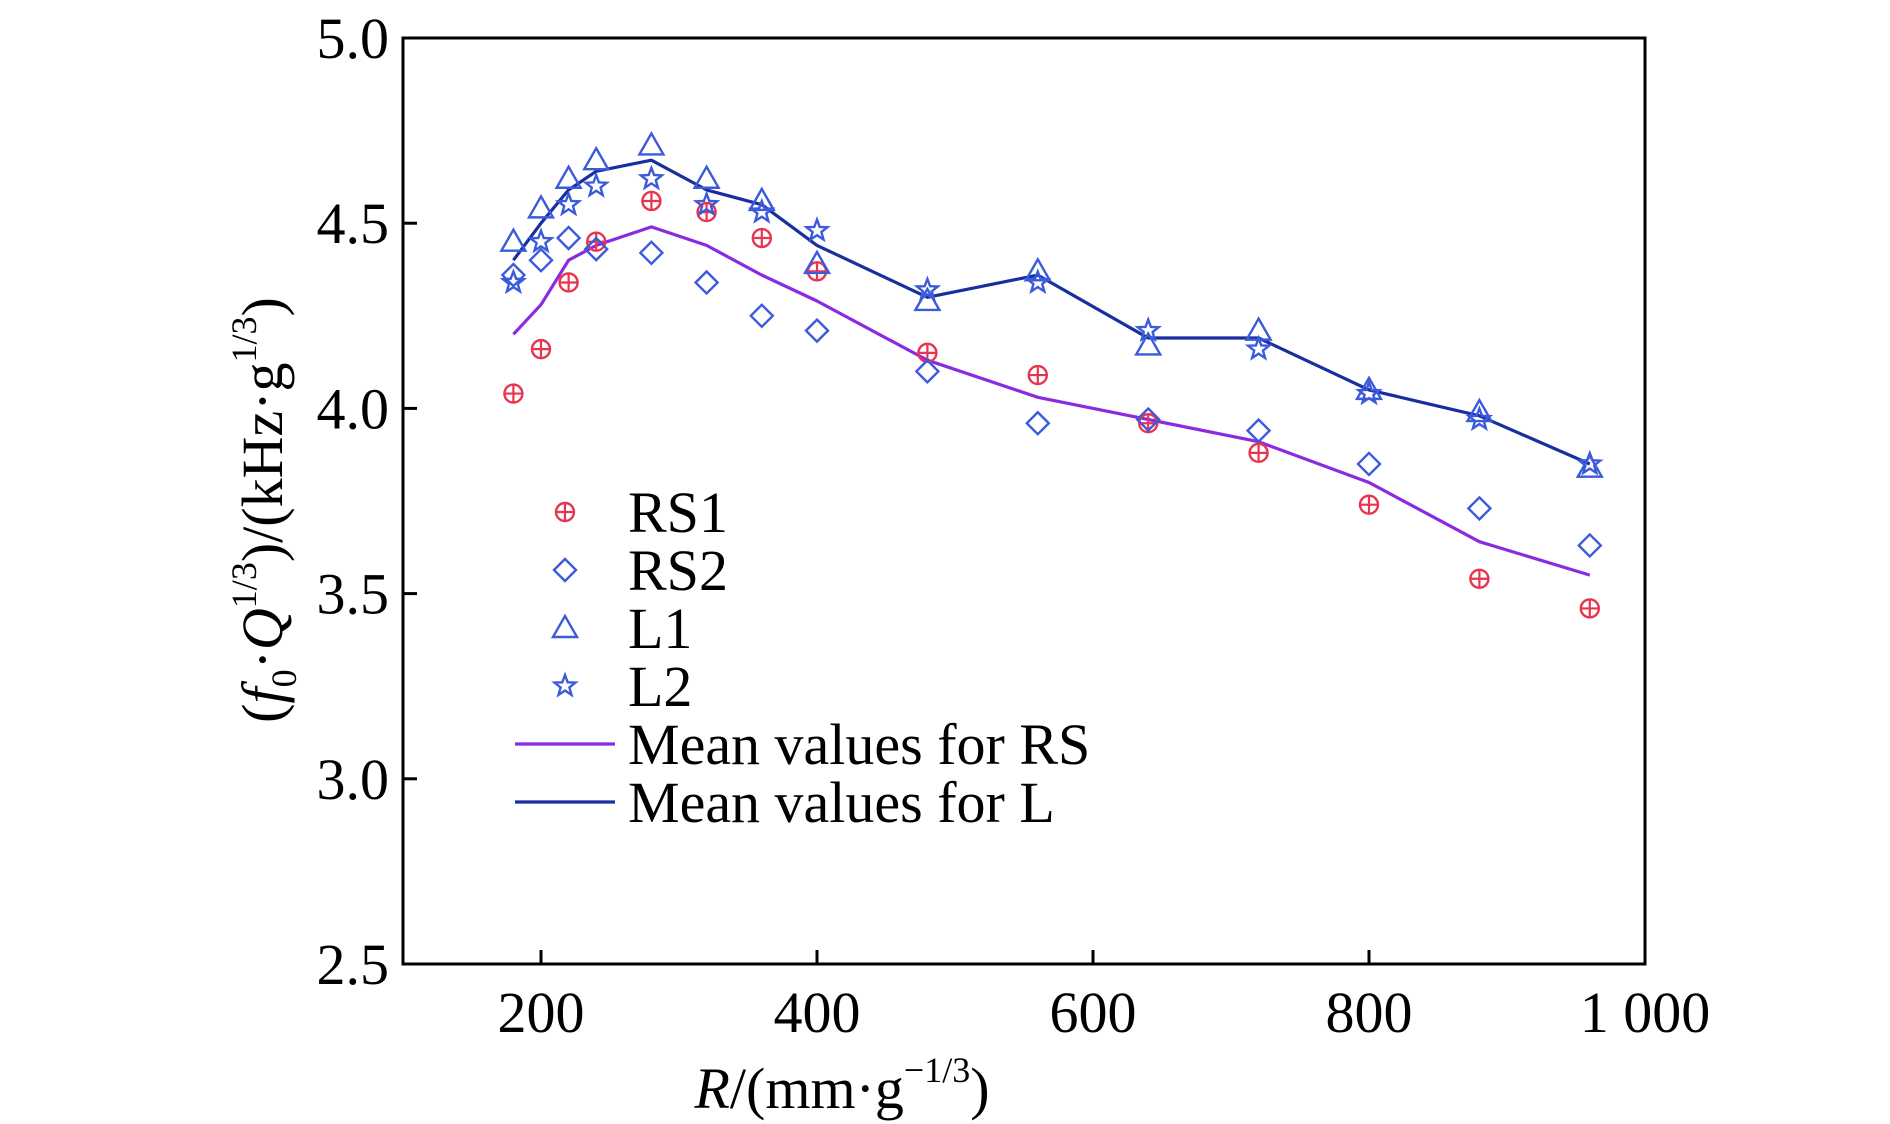 This screenshot has height=1124, width=1890. Describe the element at coordinates (678, 570) in the screenshot. I see `legend-label: RS2` at that location.